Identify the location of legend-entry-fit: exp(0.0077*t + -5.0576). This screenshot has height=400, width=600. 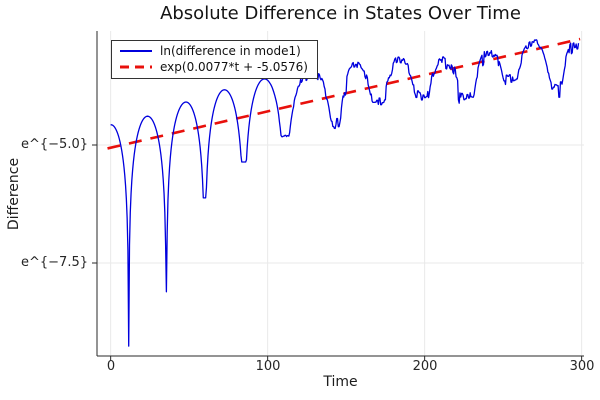
(213, 67).